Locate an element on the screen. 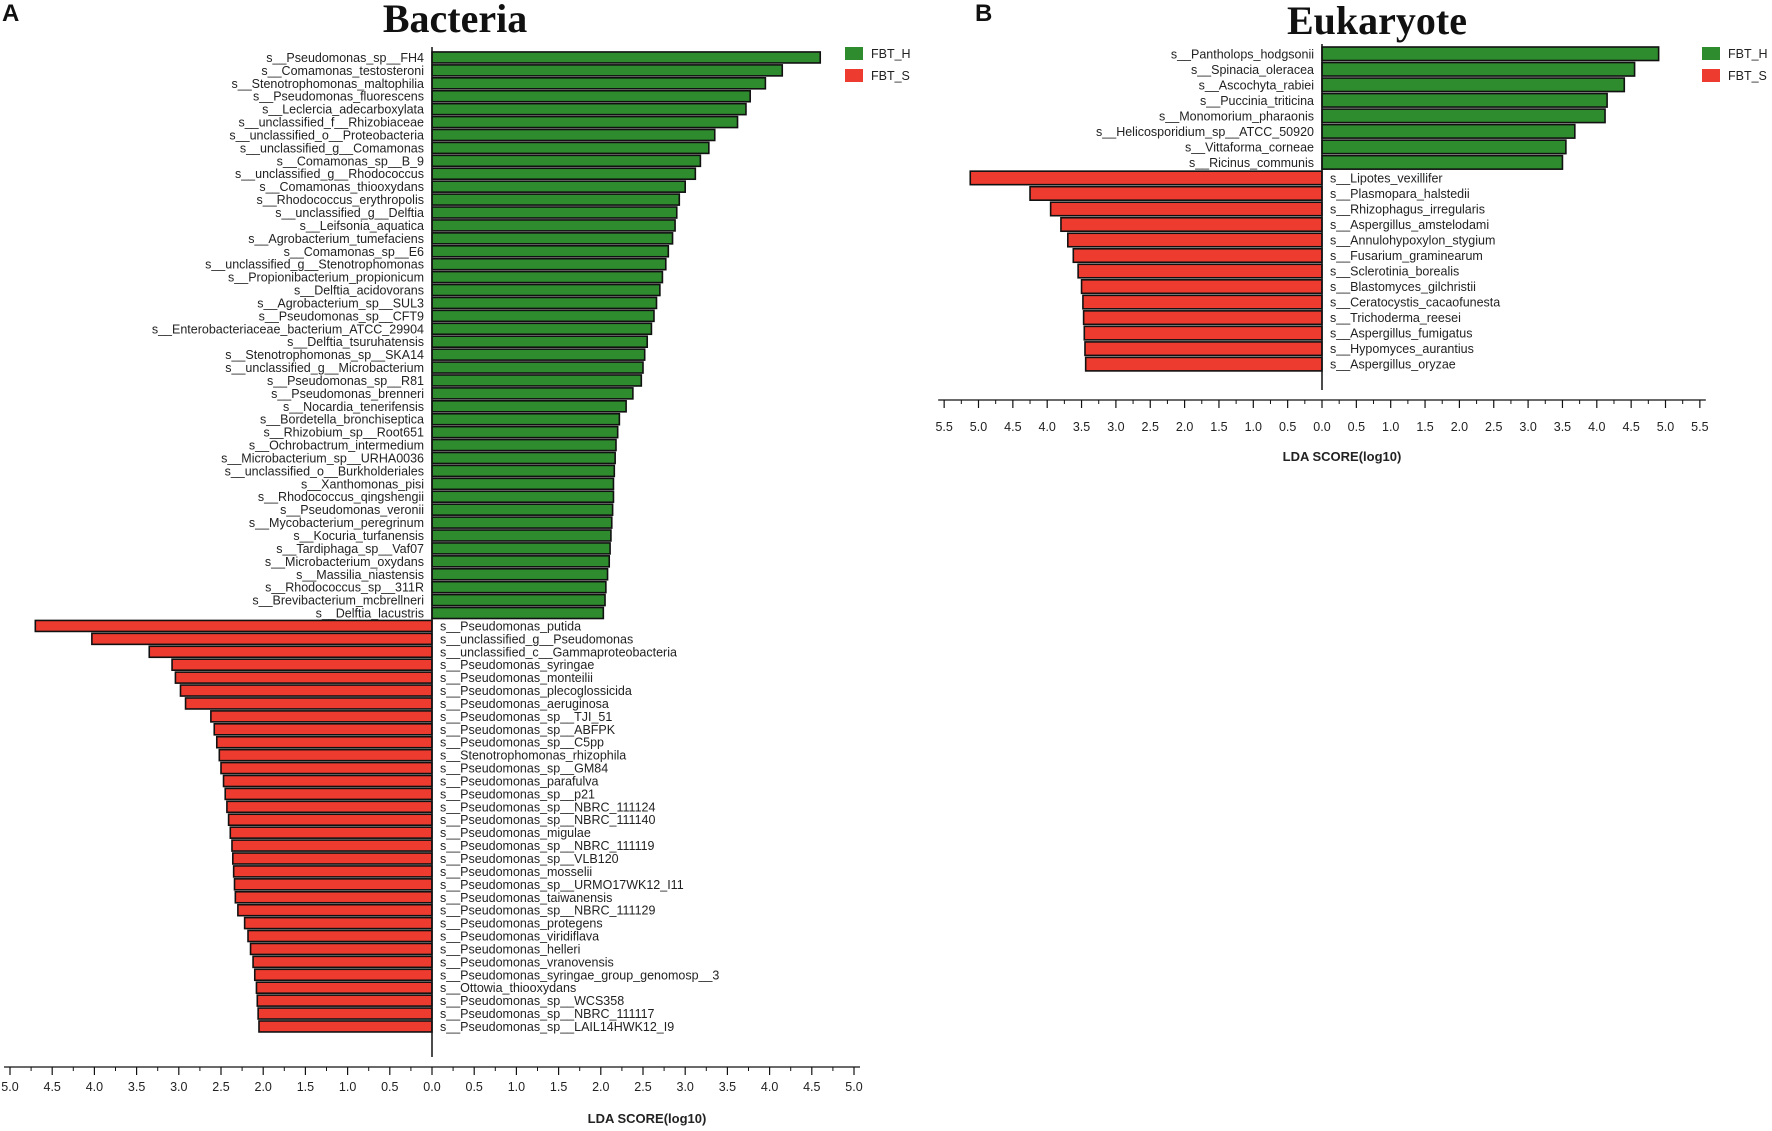 This screenshot has width=1772, height=1131. bacteria-bar-label: s__unclassified_f__Rhizobiaceae is located at coordinates (331, 123).